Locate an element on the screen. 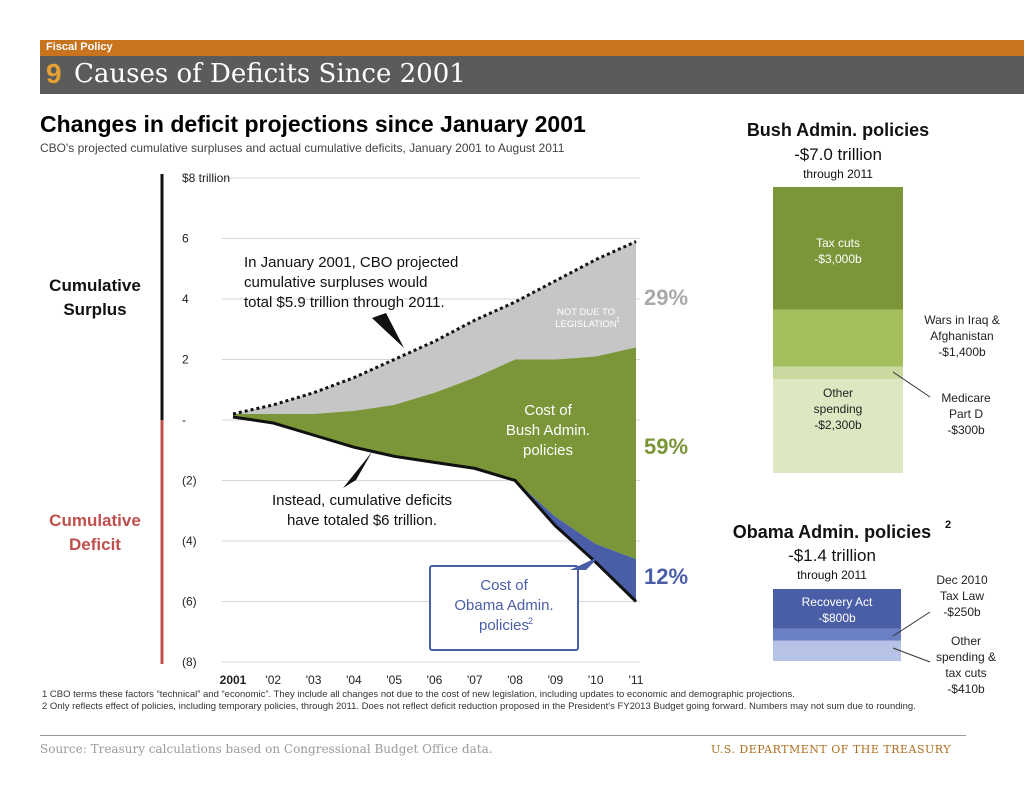  not-due-label: NOT DUE TO is located at coordinates (586, 312).